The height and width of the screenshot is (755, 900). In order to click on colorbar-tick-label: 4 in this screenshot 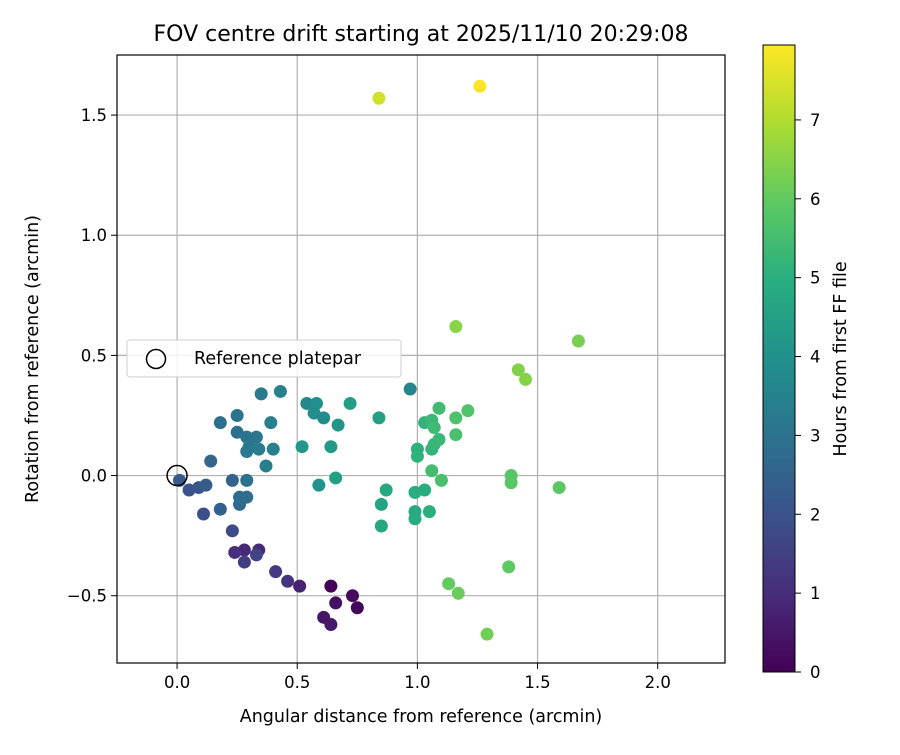, I will do `click(815, 357)`.